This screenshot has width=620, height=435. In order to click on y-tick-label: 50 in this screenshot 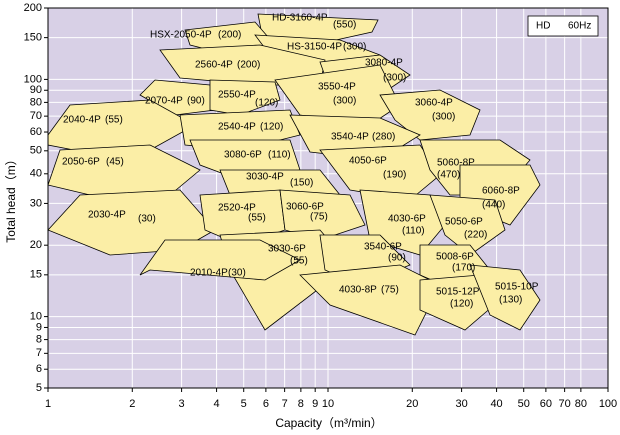, I will do `click(36, 151)`.